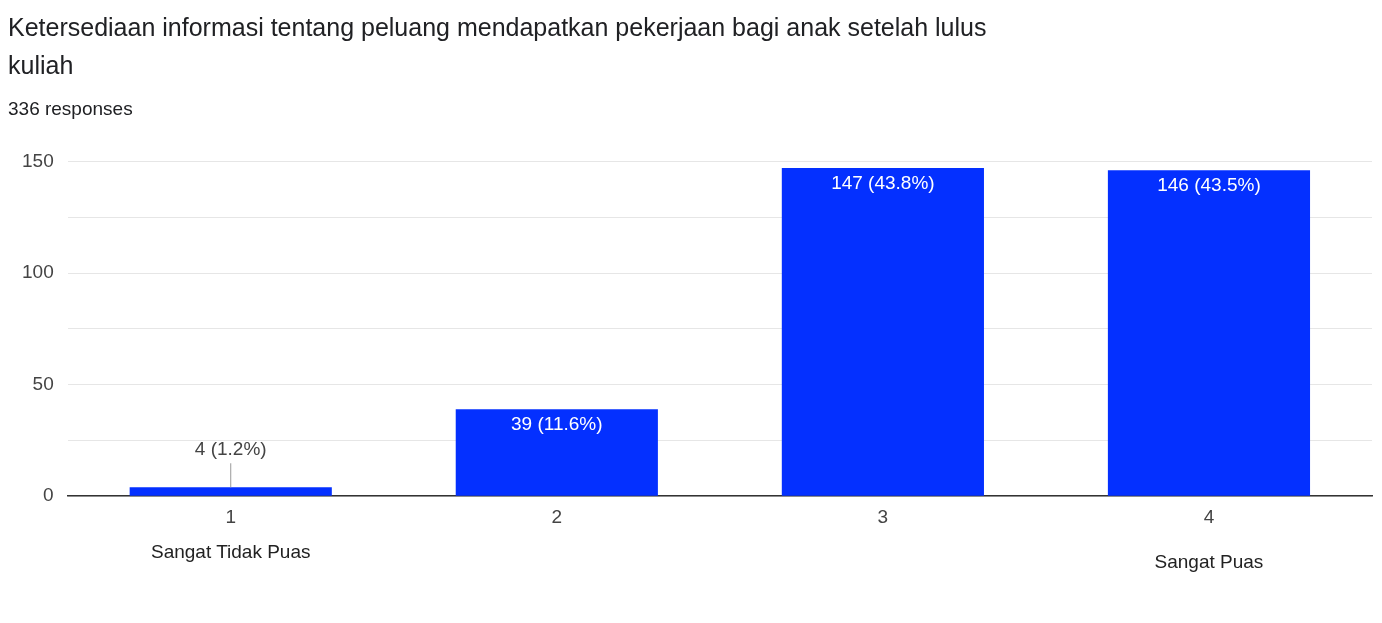  Describe the element at coordinates (43, 383) in the screenshot. I see `y-tick-label: 50` at that location.